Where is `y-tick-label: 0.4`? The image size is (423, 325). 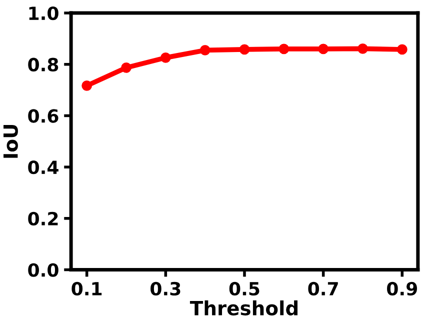
y-tick-label: 0.4 is located at coordinates (43, 167).